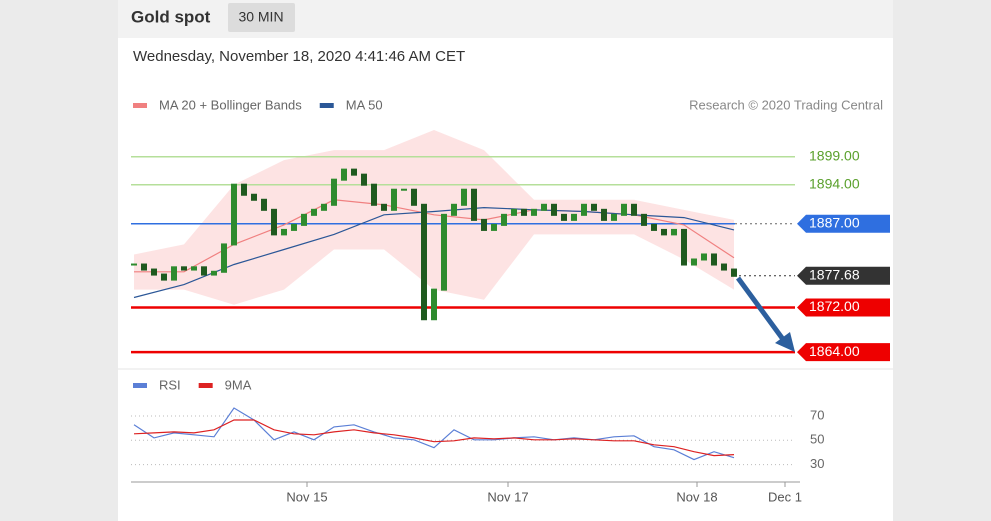 Image resolution: width=991 pixels, height=521 pixels. What do you see at coordinates (238, 384) in the screenshot?
I see `legend-label: 9MA` at bounding box center [238, 384].